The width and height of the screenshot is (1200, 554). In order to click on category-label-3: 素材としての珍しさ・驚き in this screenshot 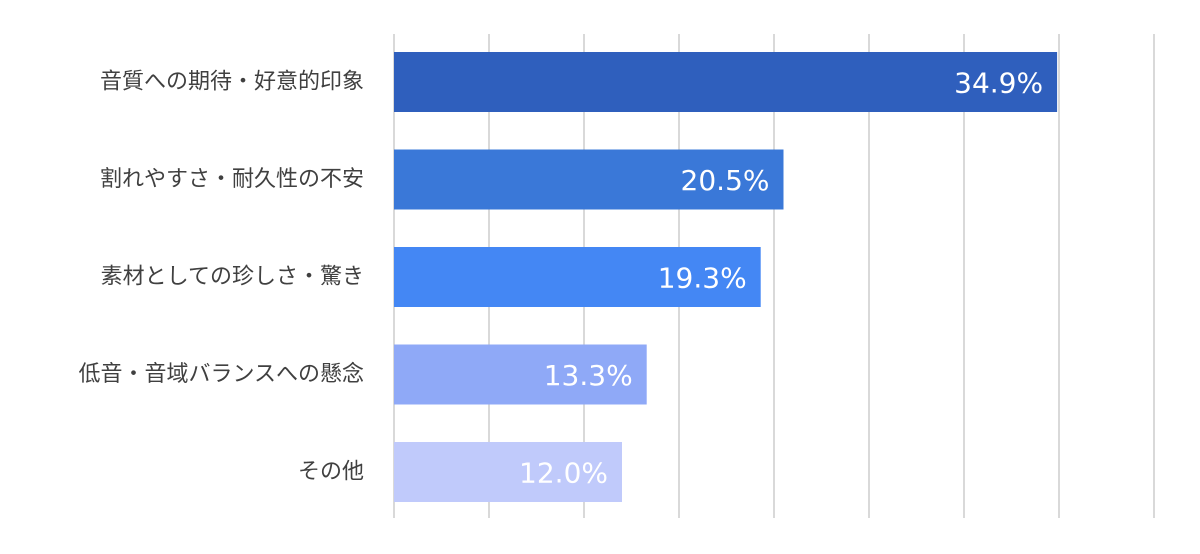, I will do `click(232, 277)`.